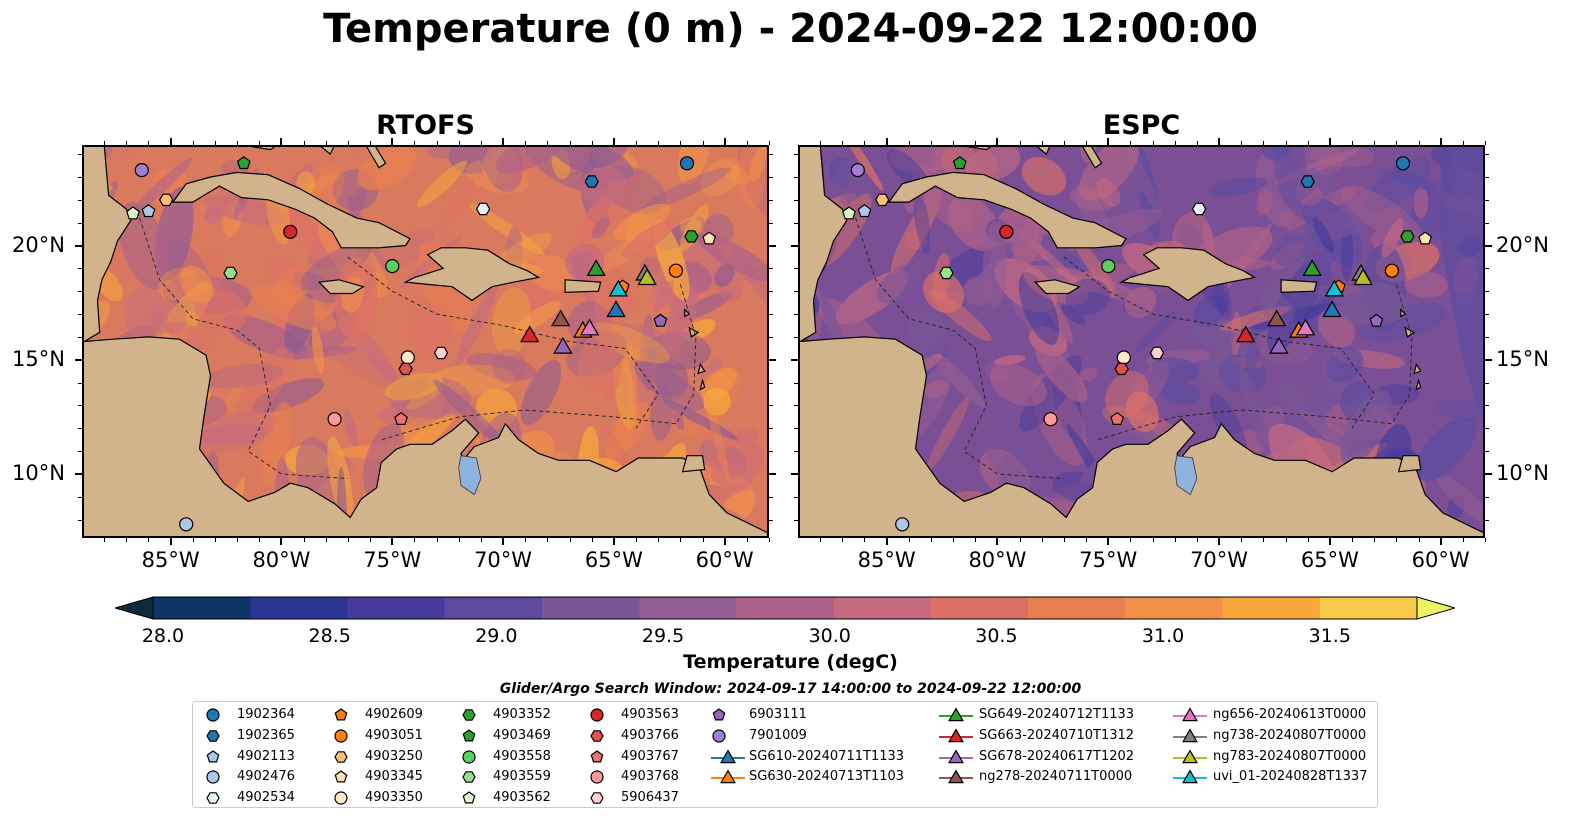  Describe the element at coordinates (1462, 287) in the screenshot. I see `atlantic-cool-band` at that location.